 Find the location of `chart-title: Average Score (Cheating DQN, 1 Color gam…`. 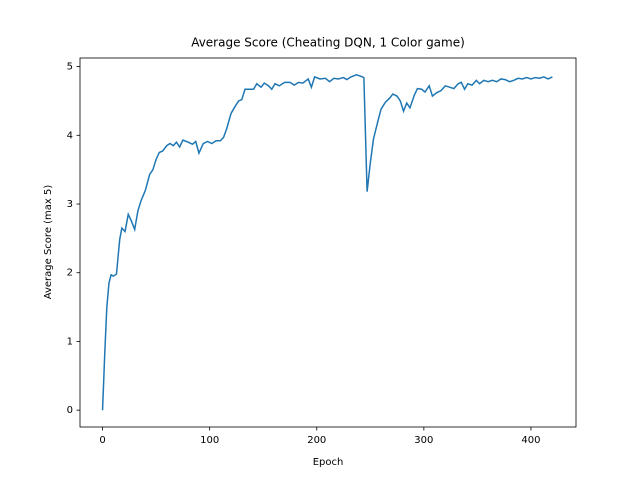

chart-title: Average Score (Cheating DQN, 1 Color gam… is located at coordinates (328, 43).